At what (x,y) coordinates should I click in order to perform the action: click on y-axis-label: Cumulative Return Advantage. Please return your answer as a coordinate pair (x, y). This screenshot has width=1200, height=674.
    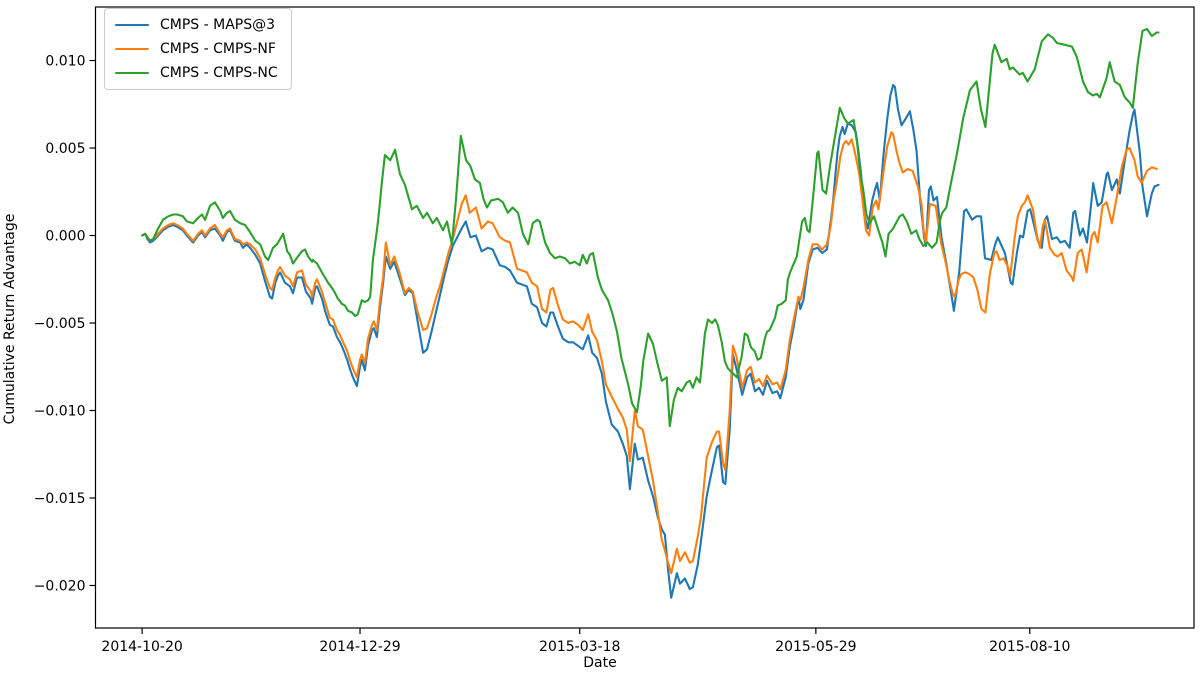
    Looking at the image, I should click on (10, 319).